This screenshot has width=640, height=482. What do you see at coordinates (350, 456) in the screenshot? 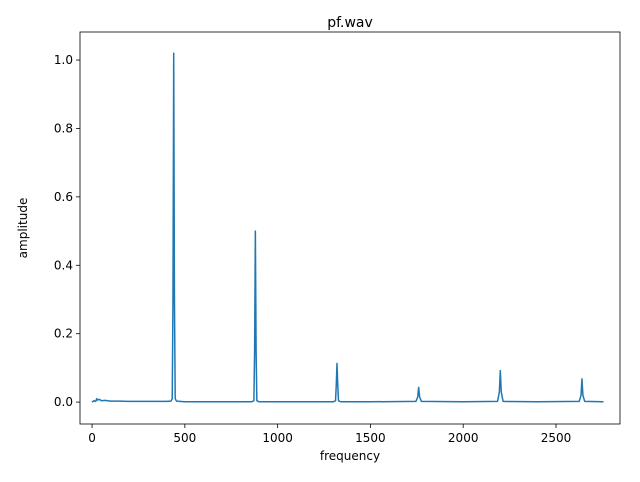
I see `x-axis-label: frequency` at bounding box center [350, 456].